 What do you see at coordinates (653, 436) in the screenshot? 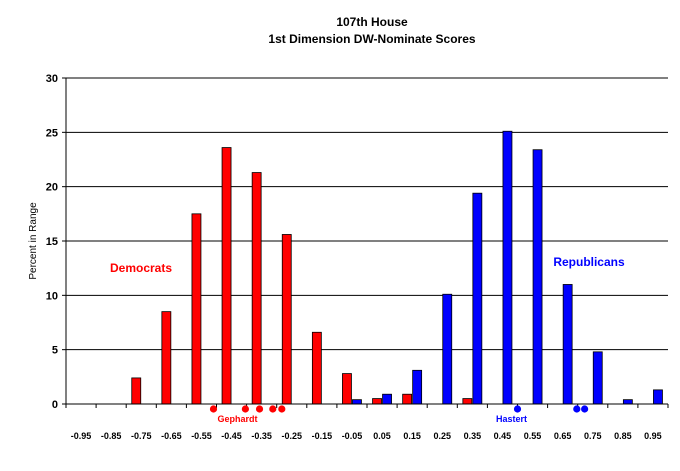
I see `x-tick-label: 0.95` at bounding box center [653, 436].